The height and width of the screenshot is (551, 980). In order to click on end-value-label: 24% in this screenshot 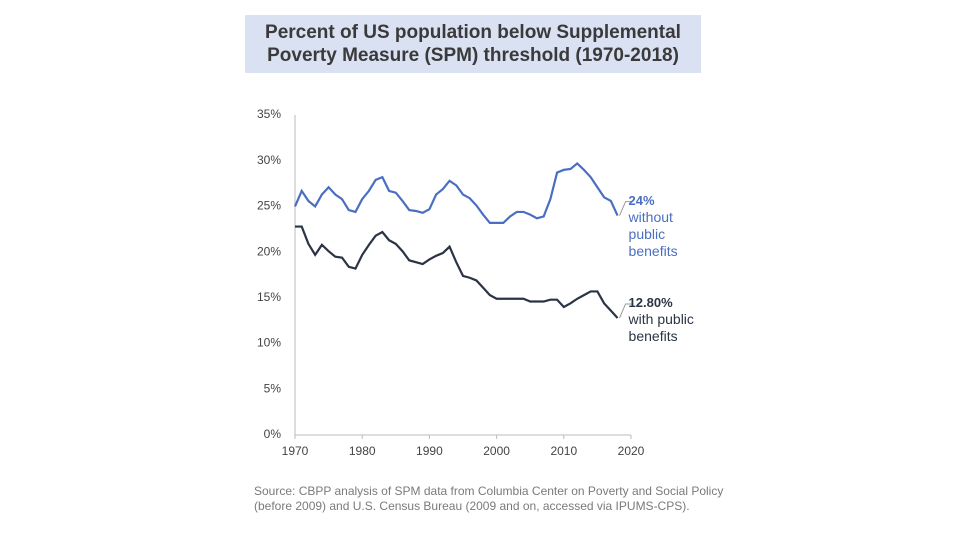, I will do `click(641, 200)`.